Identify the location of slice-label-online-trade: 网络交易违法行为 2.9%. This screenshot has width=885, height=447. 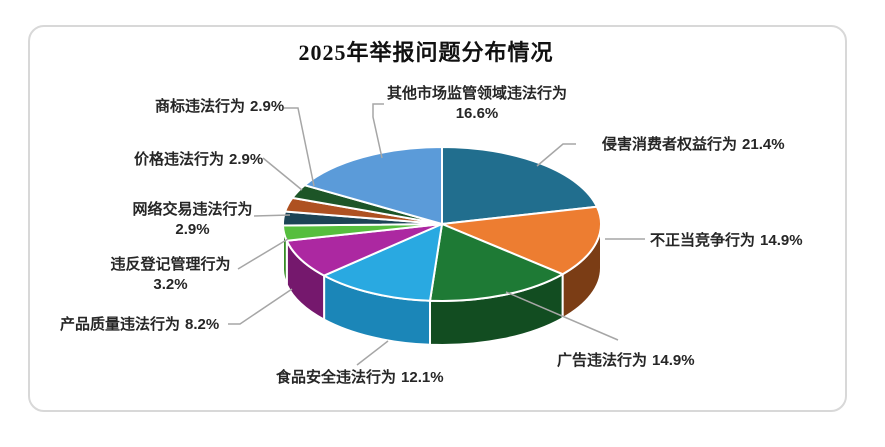
(192, 220).